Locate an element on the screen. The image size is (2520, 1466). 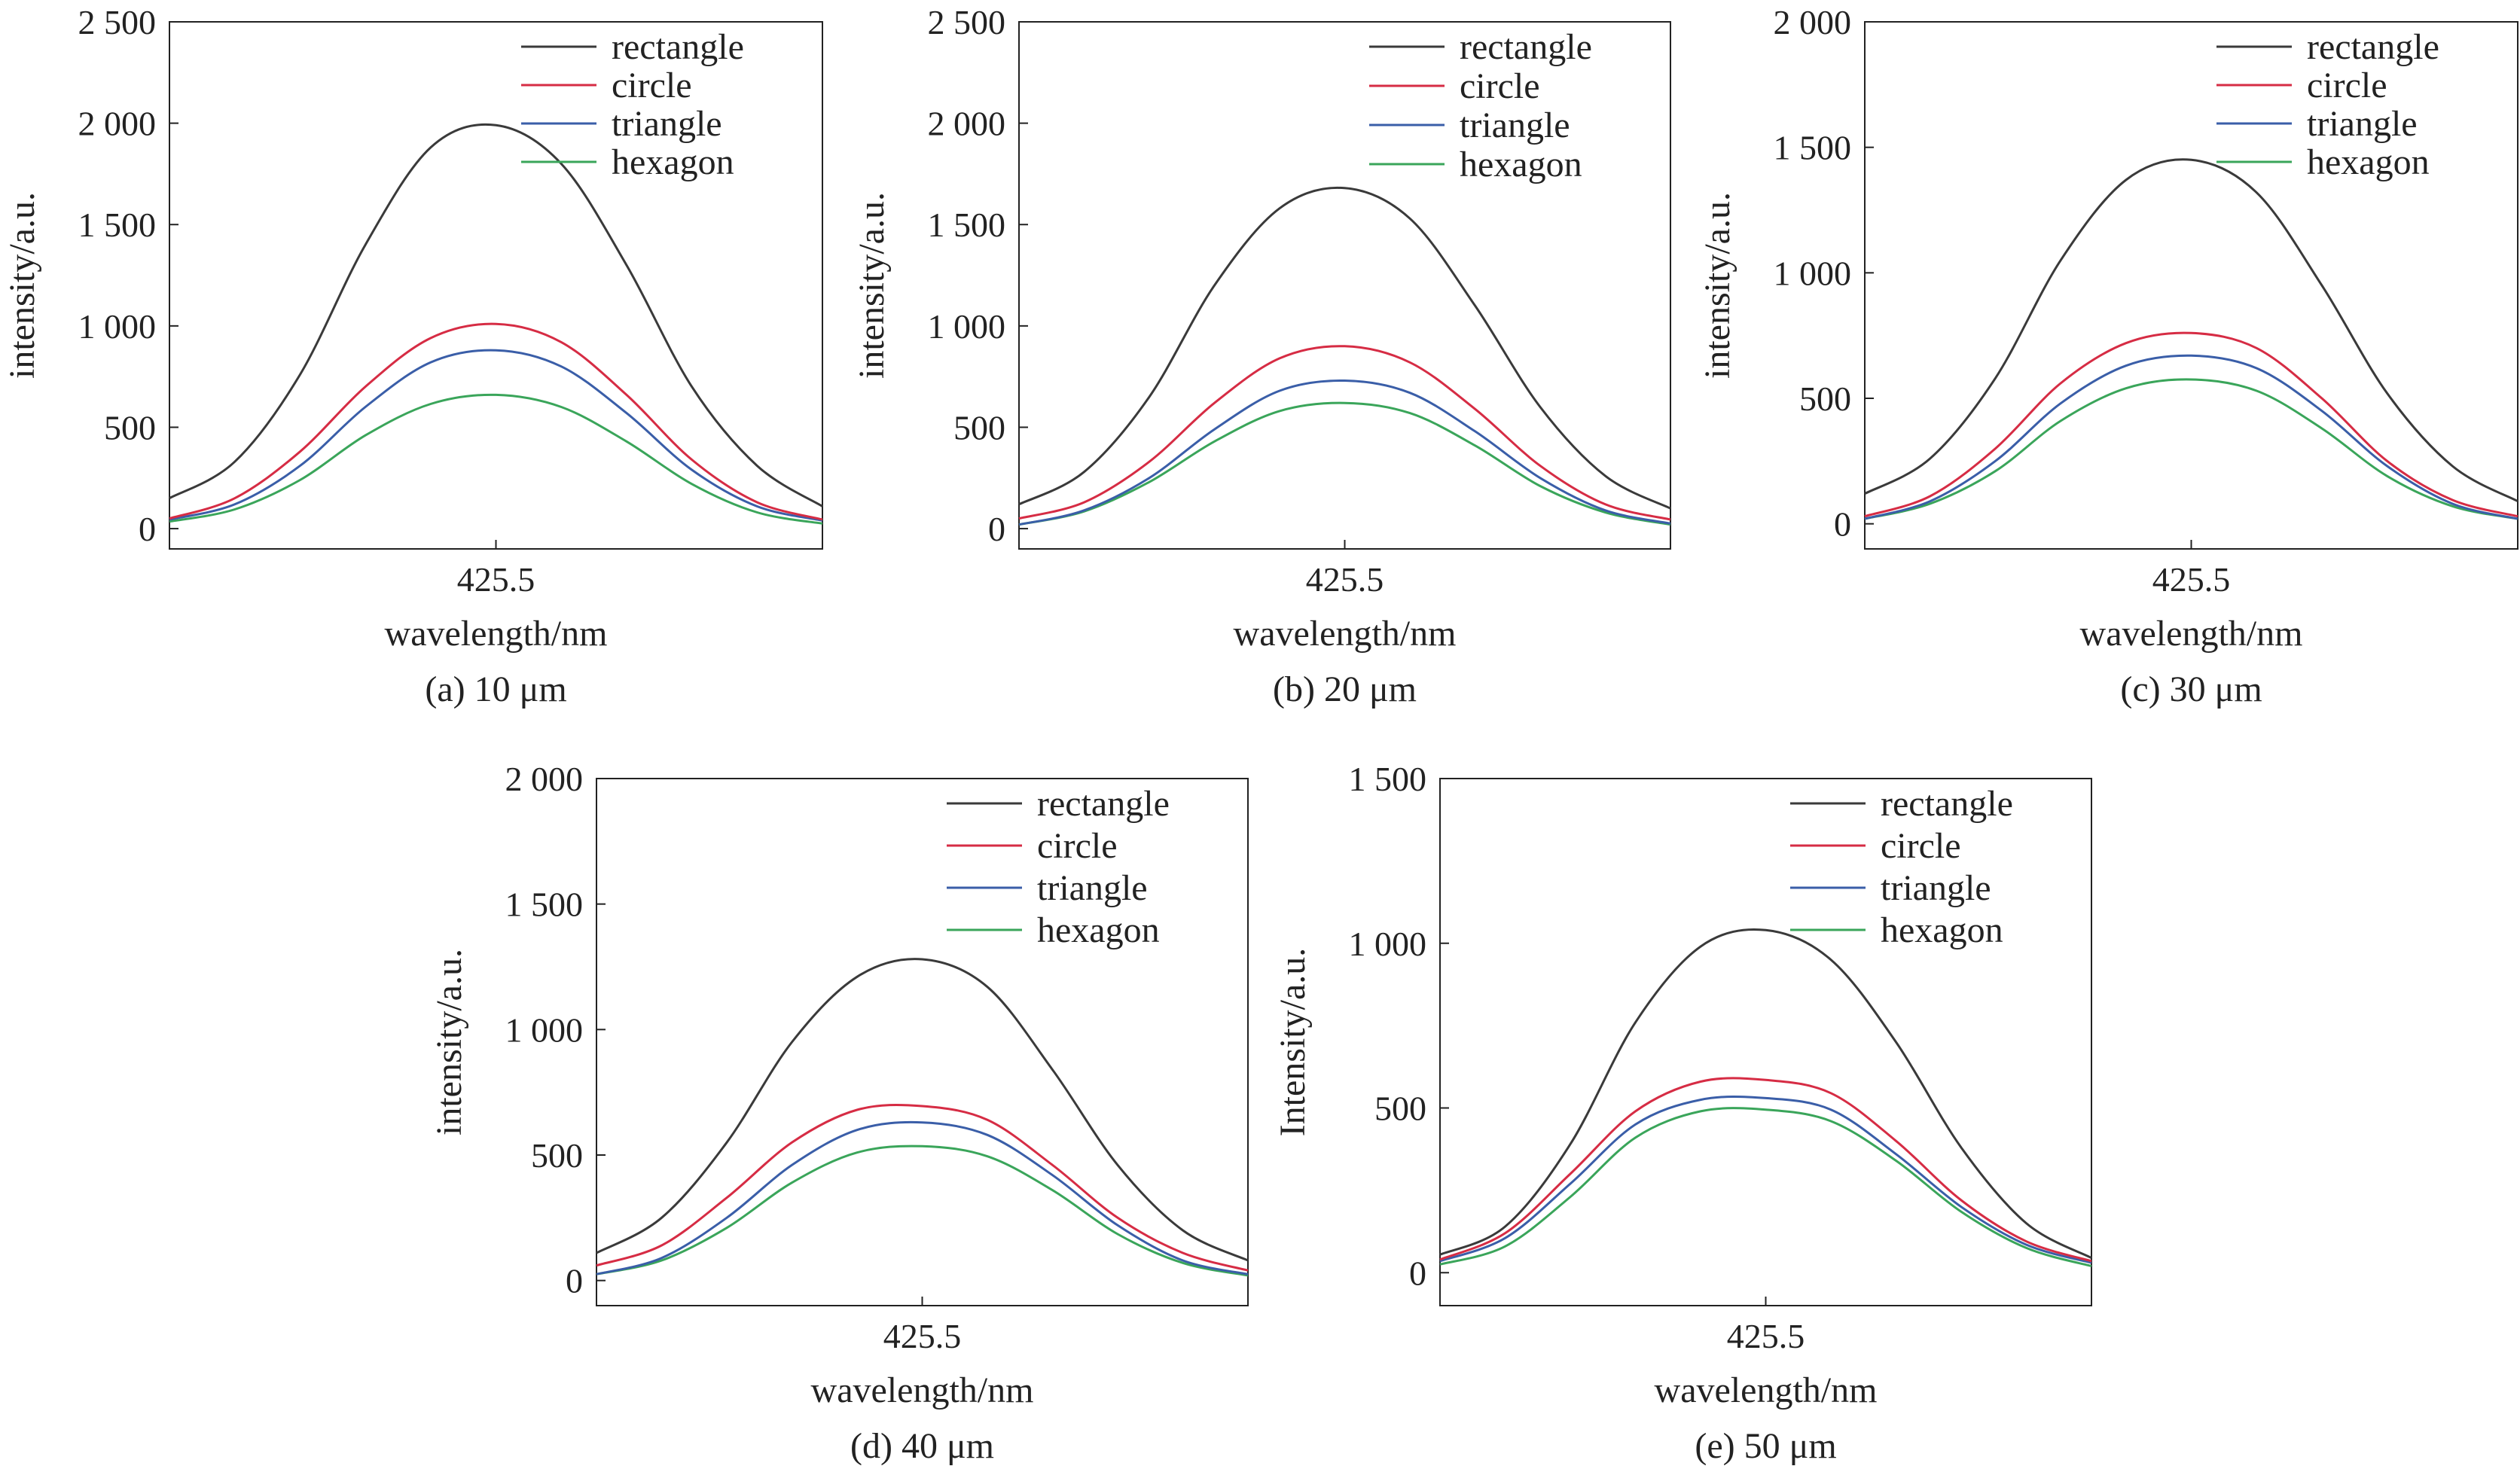
panel-caption: (e) 50 μm is located at coordinates (1765, 1446).